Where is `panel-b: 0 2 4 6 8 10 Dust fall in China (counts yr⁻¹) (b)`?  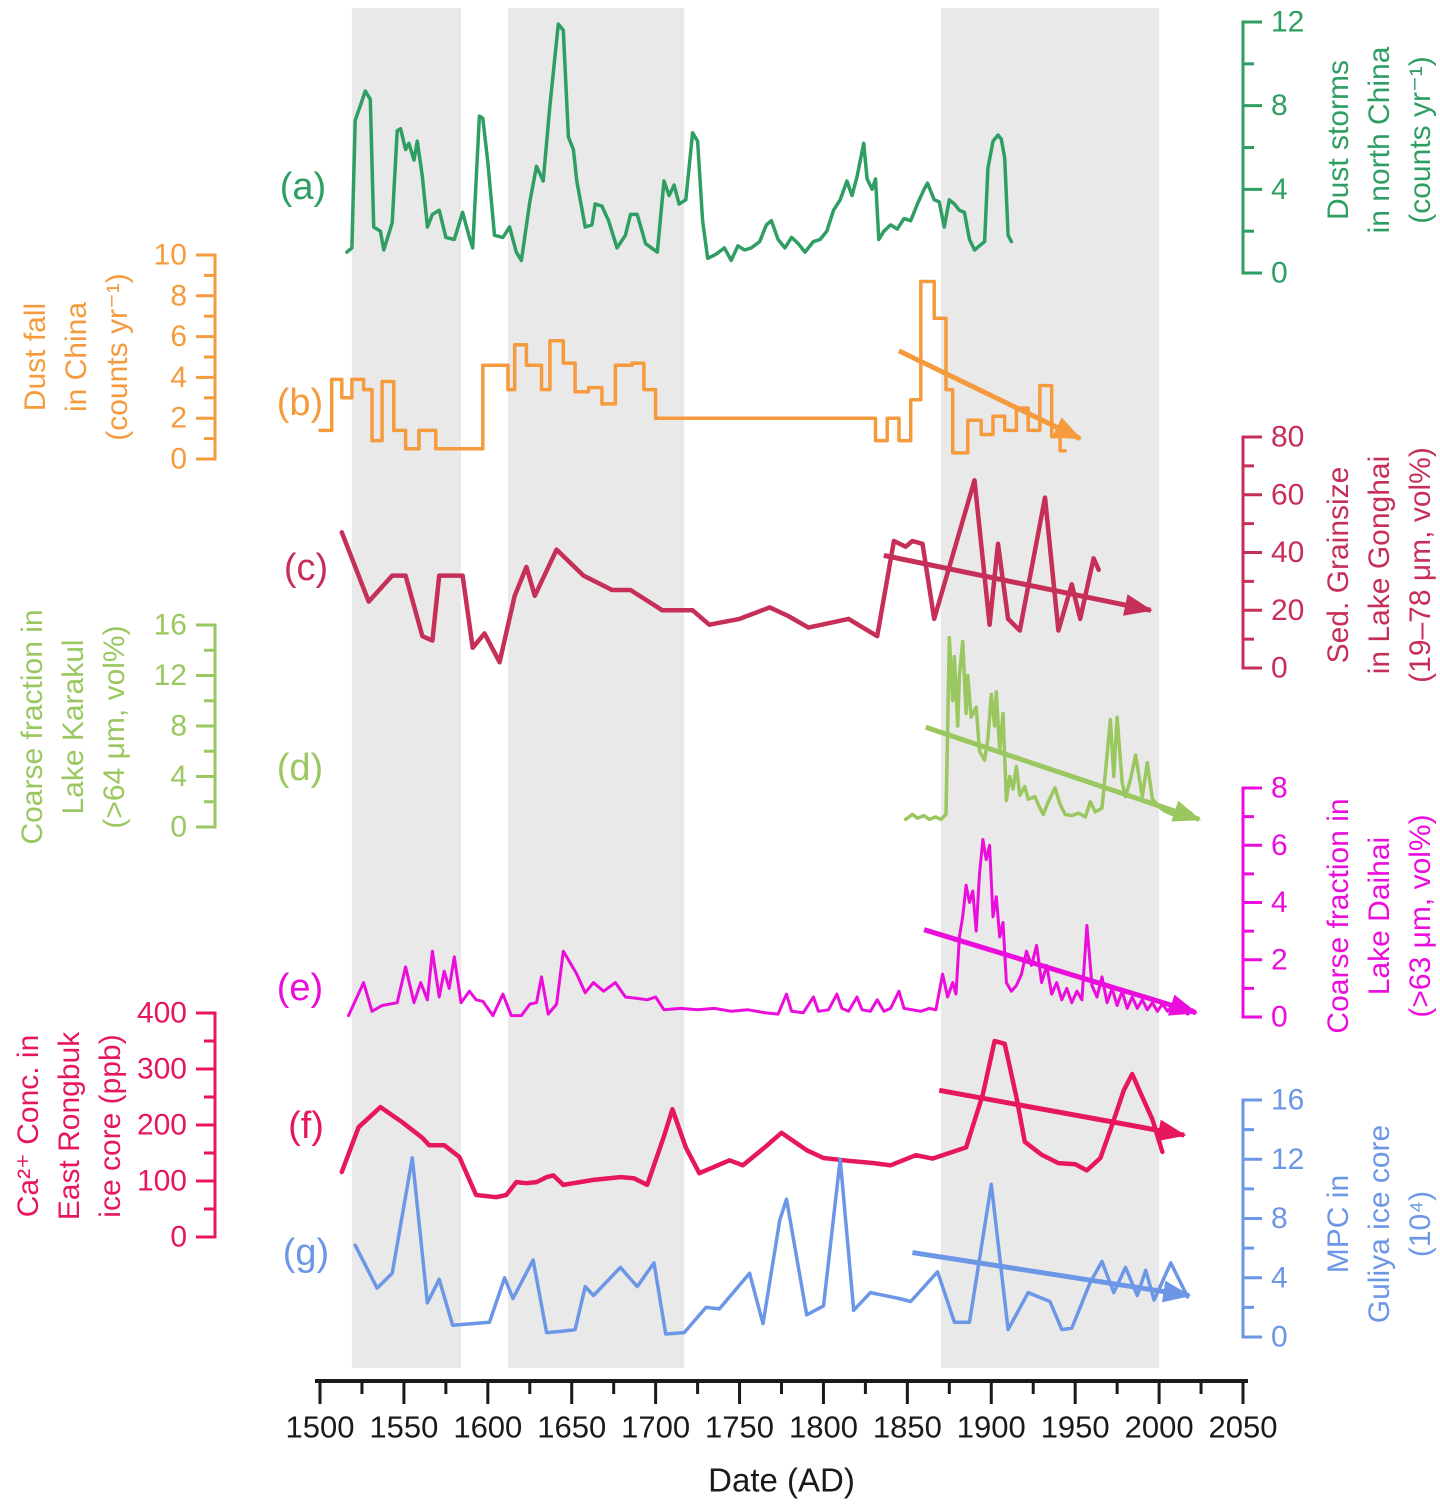
panel-b: 0 2 4 6 8 10 Dust fall in China (counts yr⁻¹) (b) is located at coordinates (551, 357).